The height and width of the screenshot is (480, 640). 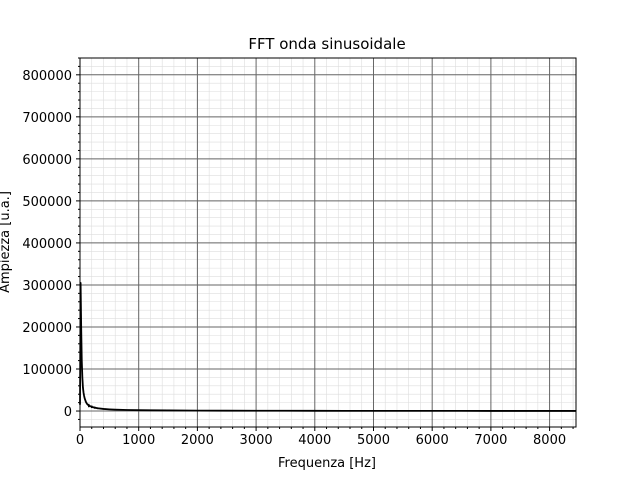 I want to click on y-axis-title: Ampiezza [u.a.], so click(x=6, y=242).